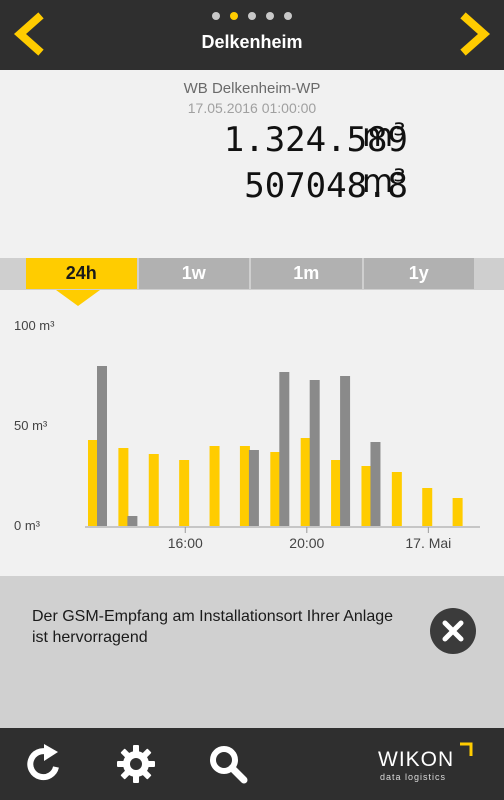 This screenshot has height=800, width=504. I want to click on previous-button, so click(30, 34).